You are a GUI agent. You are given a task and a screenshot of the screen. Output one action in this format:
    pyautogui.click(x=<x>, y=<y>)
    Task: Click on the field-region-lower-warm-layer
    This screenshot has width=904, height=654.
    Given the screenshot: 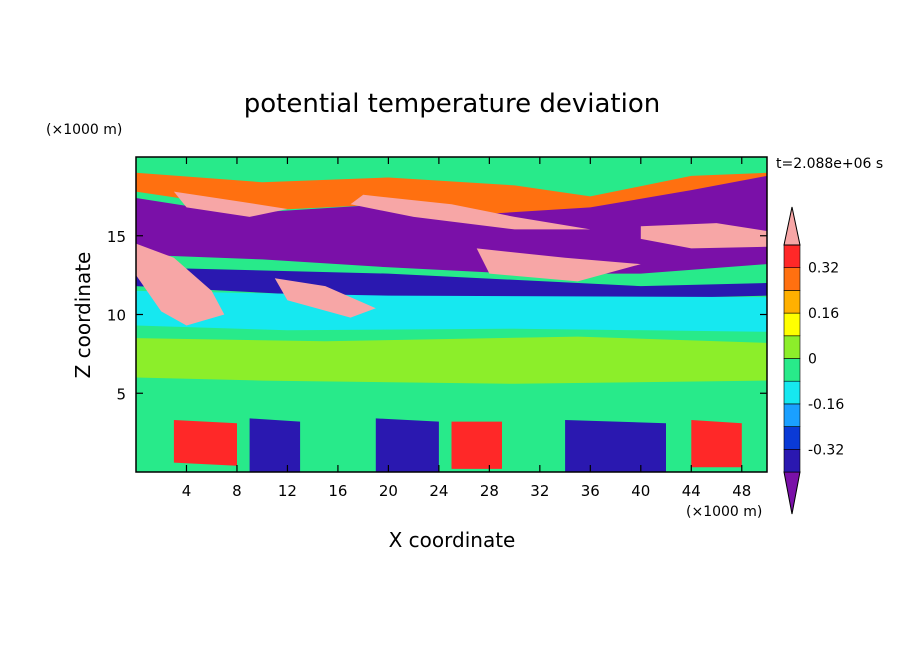 What is the action you would take?
    pyautogui.click(x=451, y=360)
    